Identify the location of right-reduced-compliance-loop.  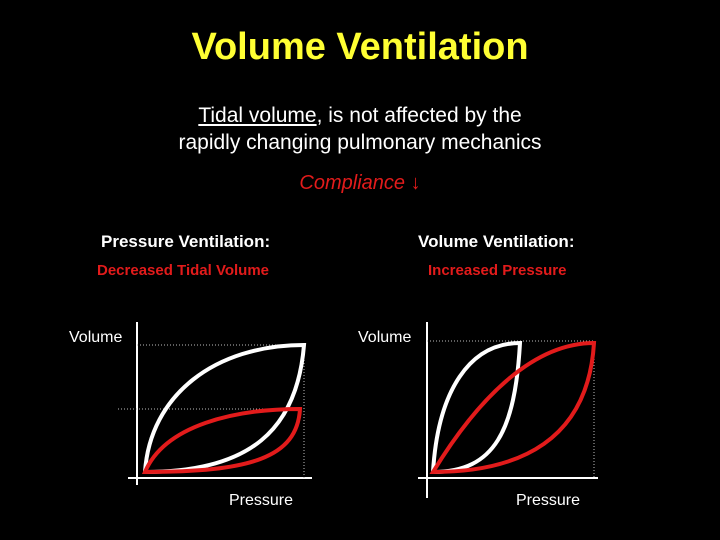
(513, 407).